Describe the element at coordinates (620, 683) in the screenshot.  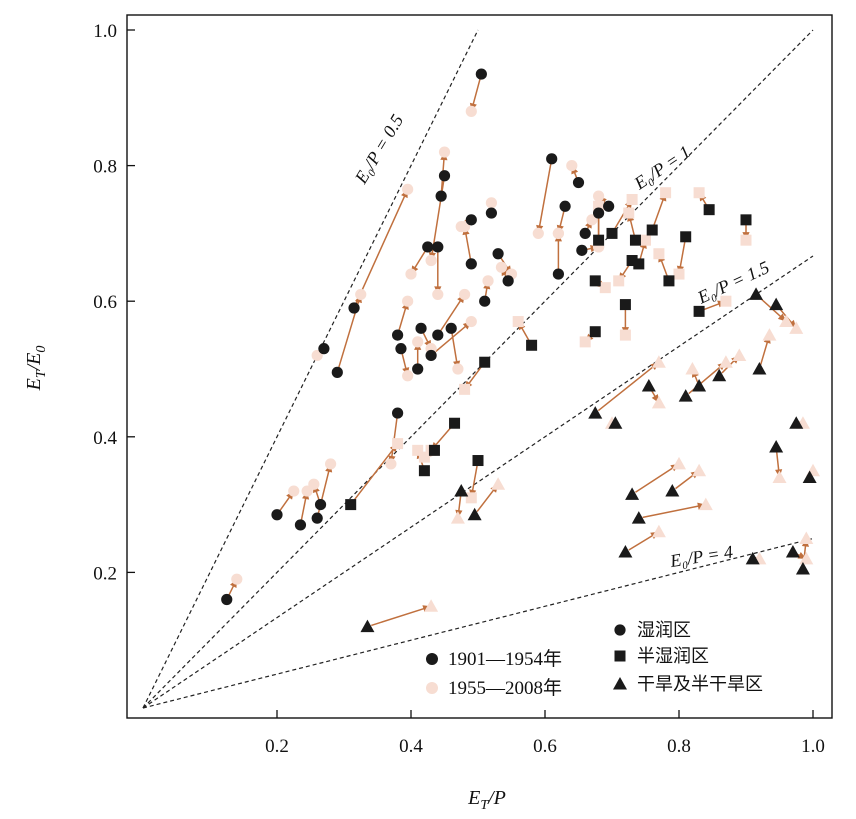
I see `legend-marker-triangle` at that location.